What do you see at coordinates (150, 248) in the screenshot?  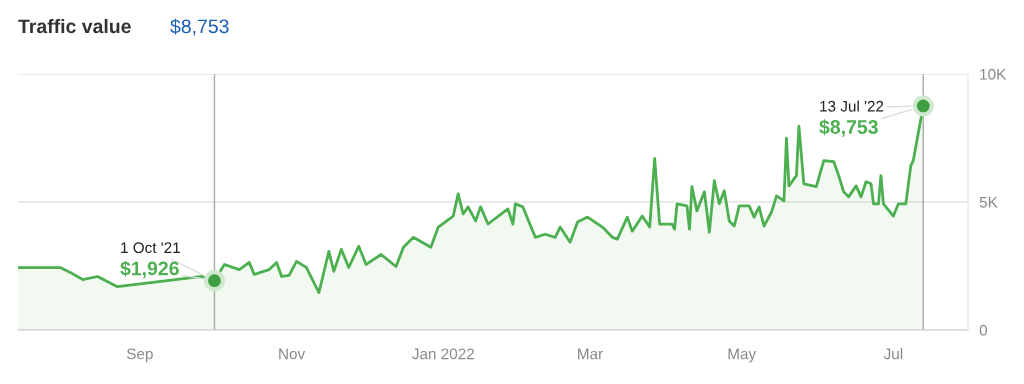 I see `annotation: 1 Oct '21` at bounding box center [150, 248].